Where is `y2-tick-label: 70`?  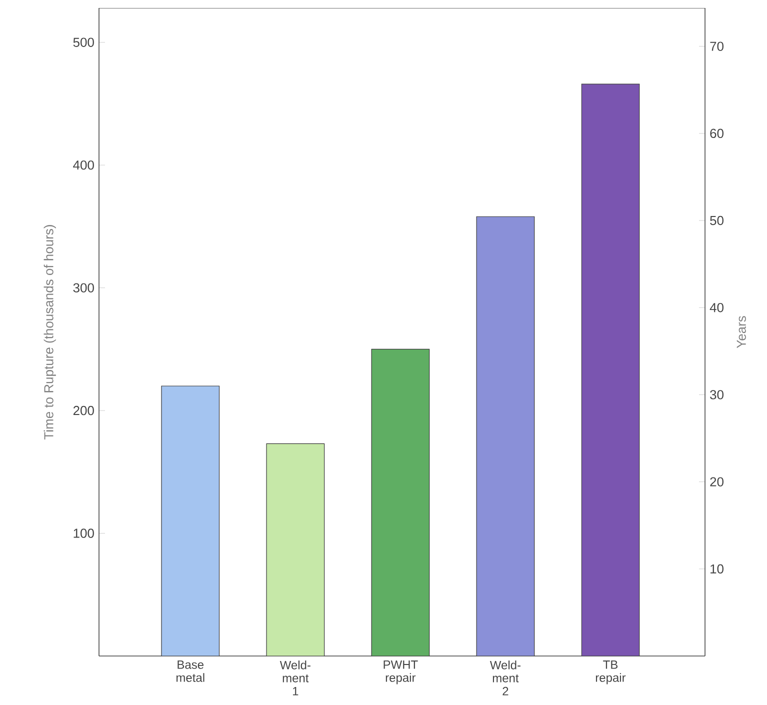
y2-tick-label: 70 is located at coordinates (717, 46).